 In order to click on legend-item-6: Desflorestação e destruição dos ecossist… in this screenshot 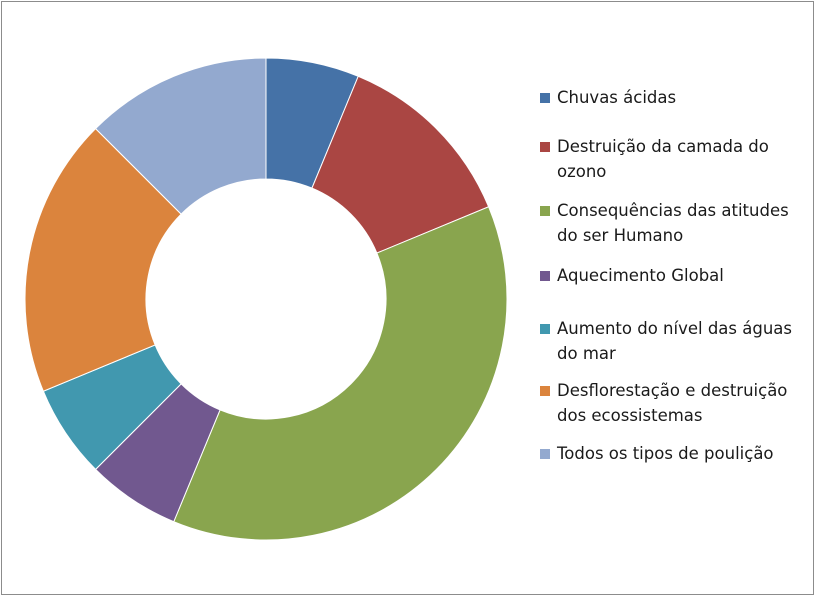, I will do `click(675, 403)`.